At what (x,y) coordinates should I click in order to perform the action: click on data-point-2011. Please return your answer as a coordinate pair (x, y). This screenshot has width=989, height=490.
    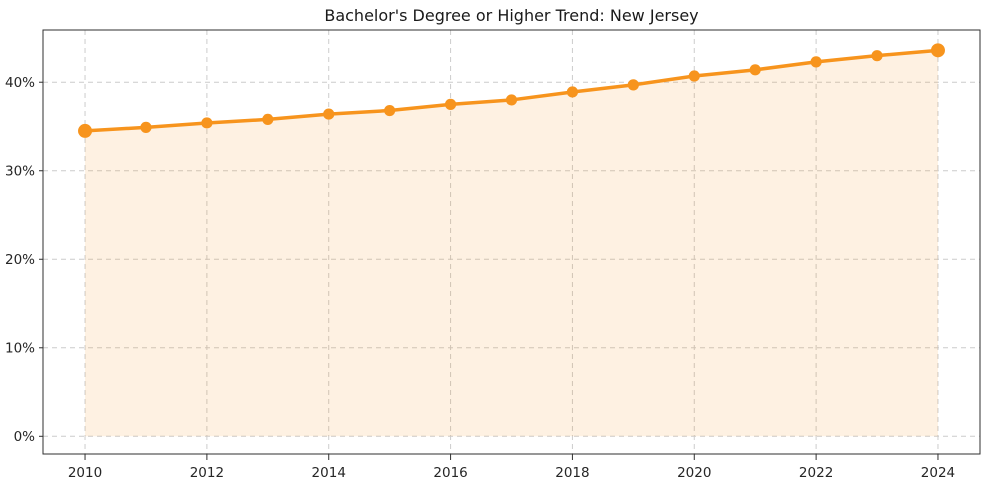
    Looking at the image, I should click on (146, 127).